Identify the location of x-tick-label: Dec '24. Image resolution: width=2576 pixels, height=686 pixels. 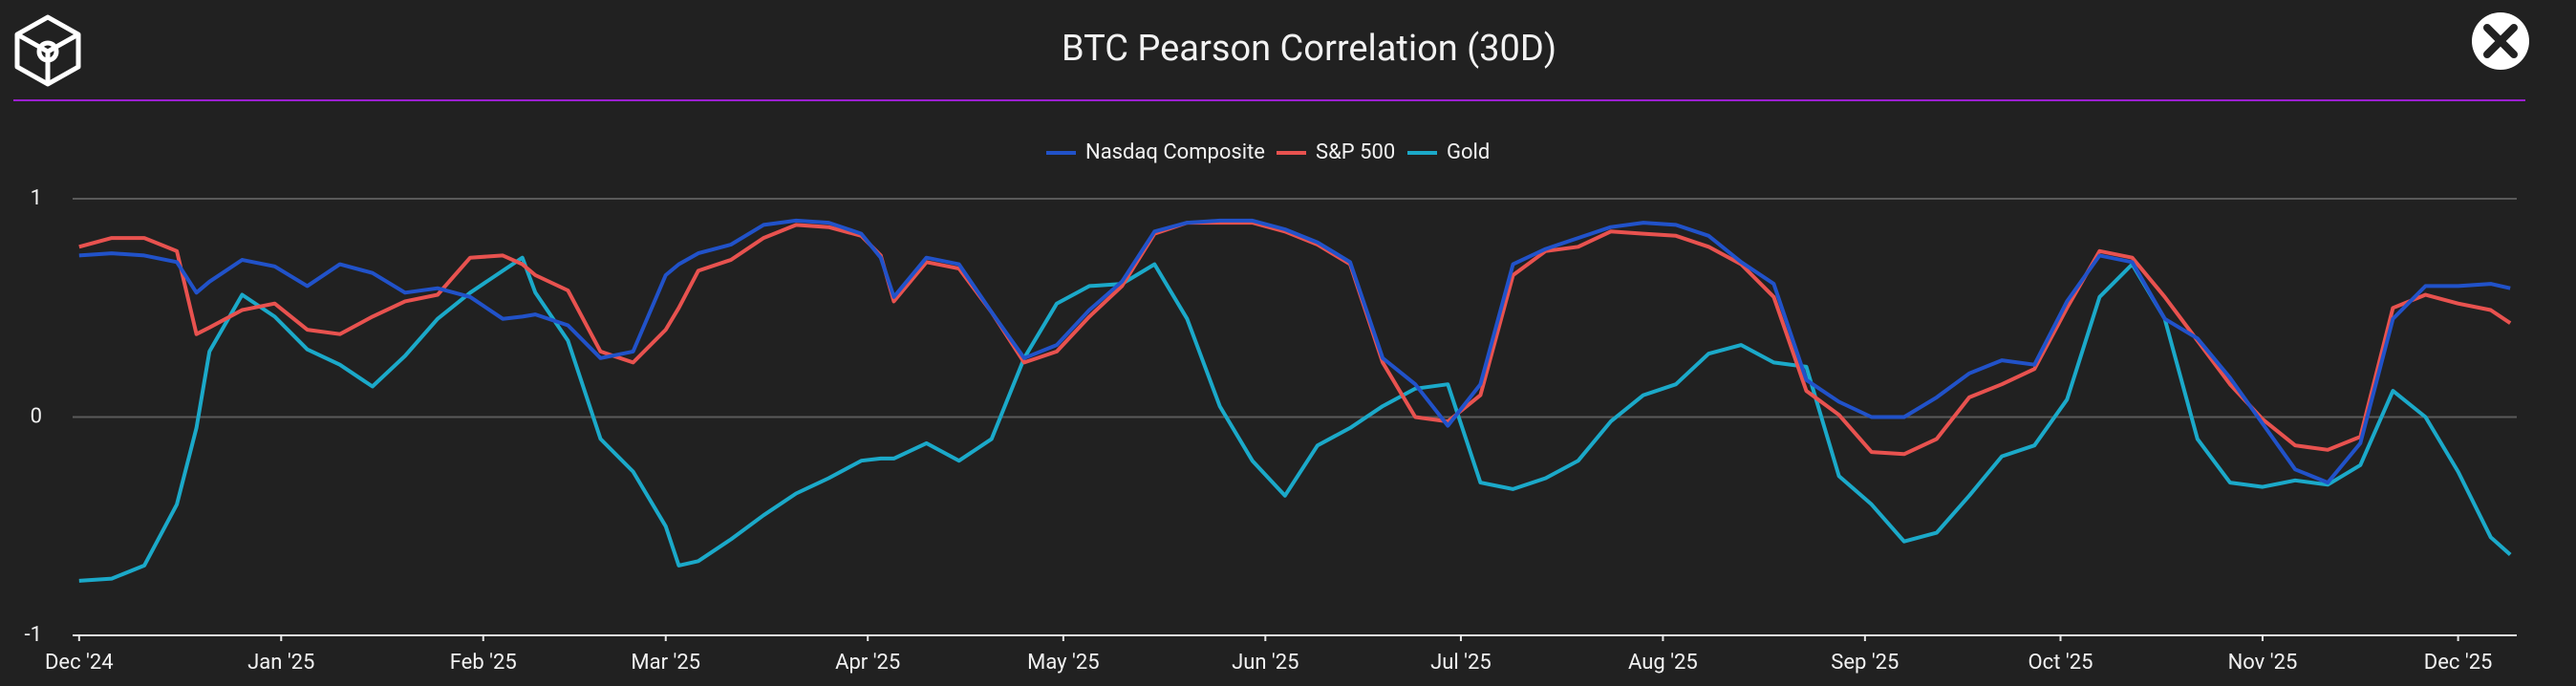
(79, 663).